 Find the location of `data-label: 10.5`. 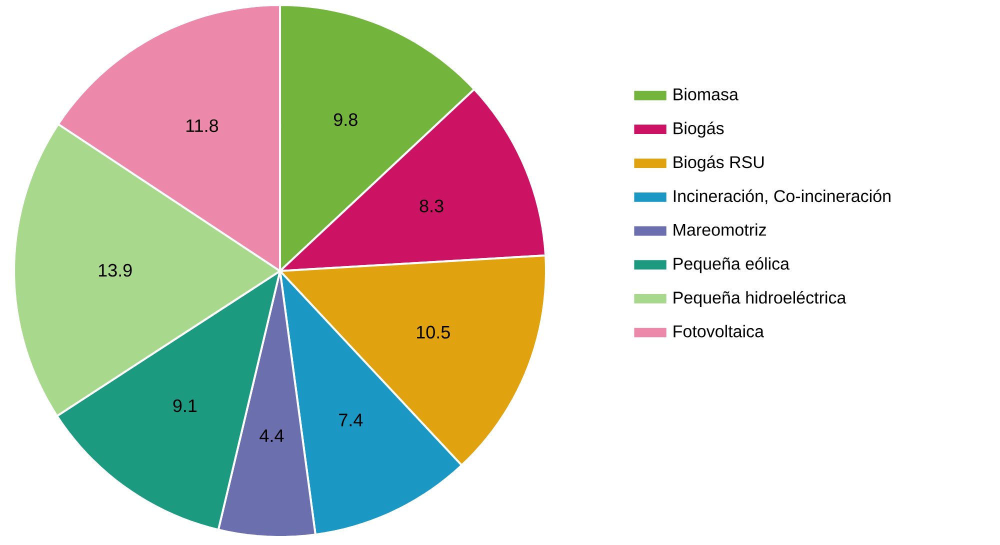

data-label: 10.5 is located at coordinates (433, 332).